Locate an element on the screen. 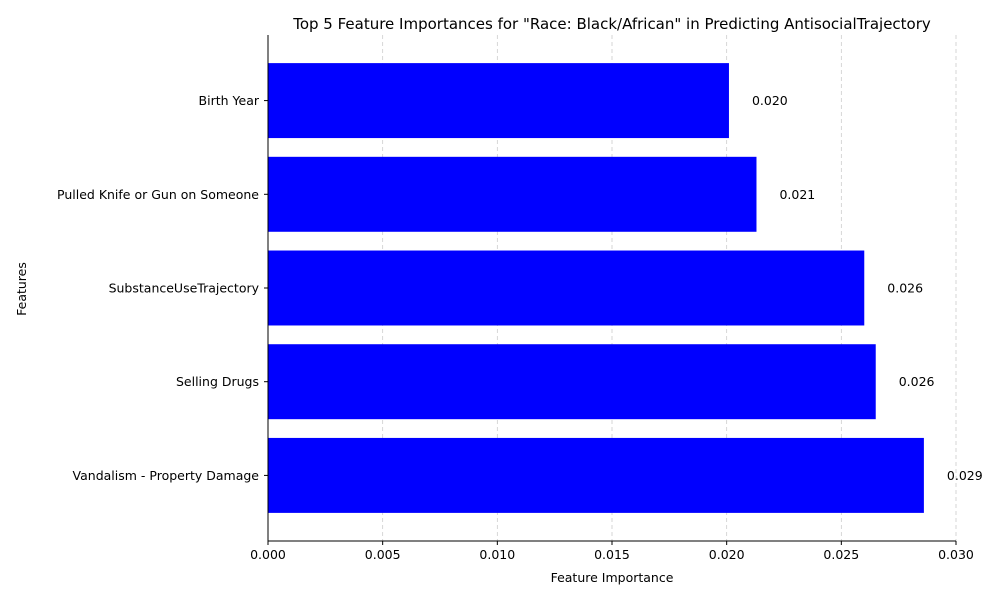  data-labels: 0.029 0.026 0.026 0.021 0.020 is located at coordinates (867, 288).